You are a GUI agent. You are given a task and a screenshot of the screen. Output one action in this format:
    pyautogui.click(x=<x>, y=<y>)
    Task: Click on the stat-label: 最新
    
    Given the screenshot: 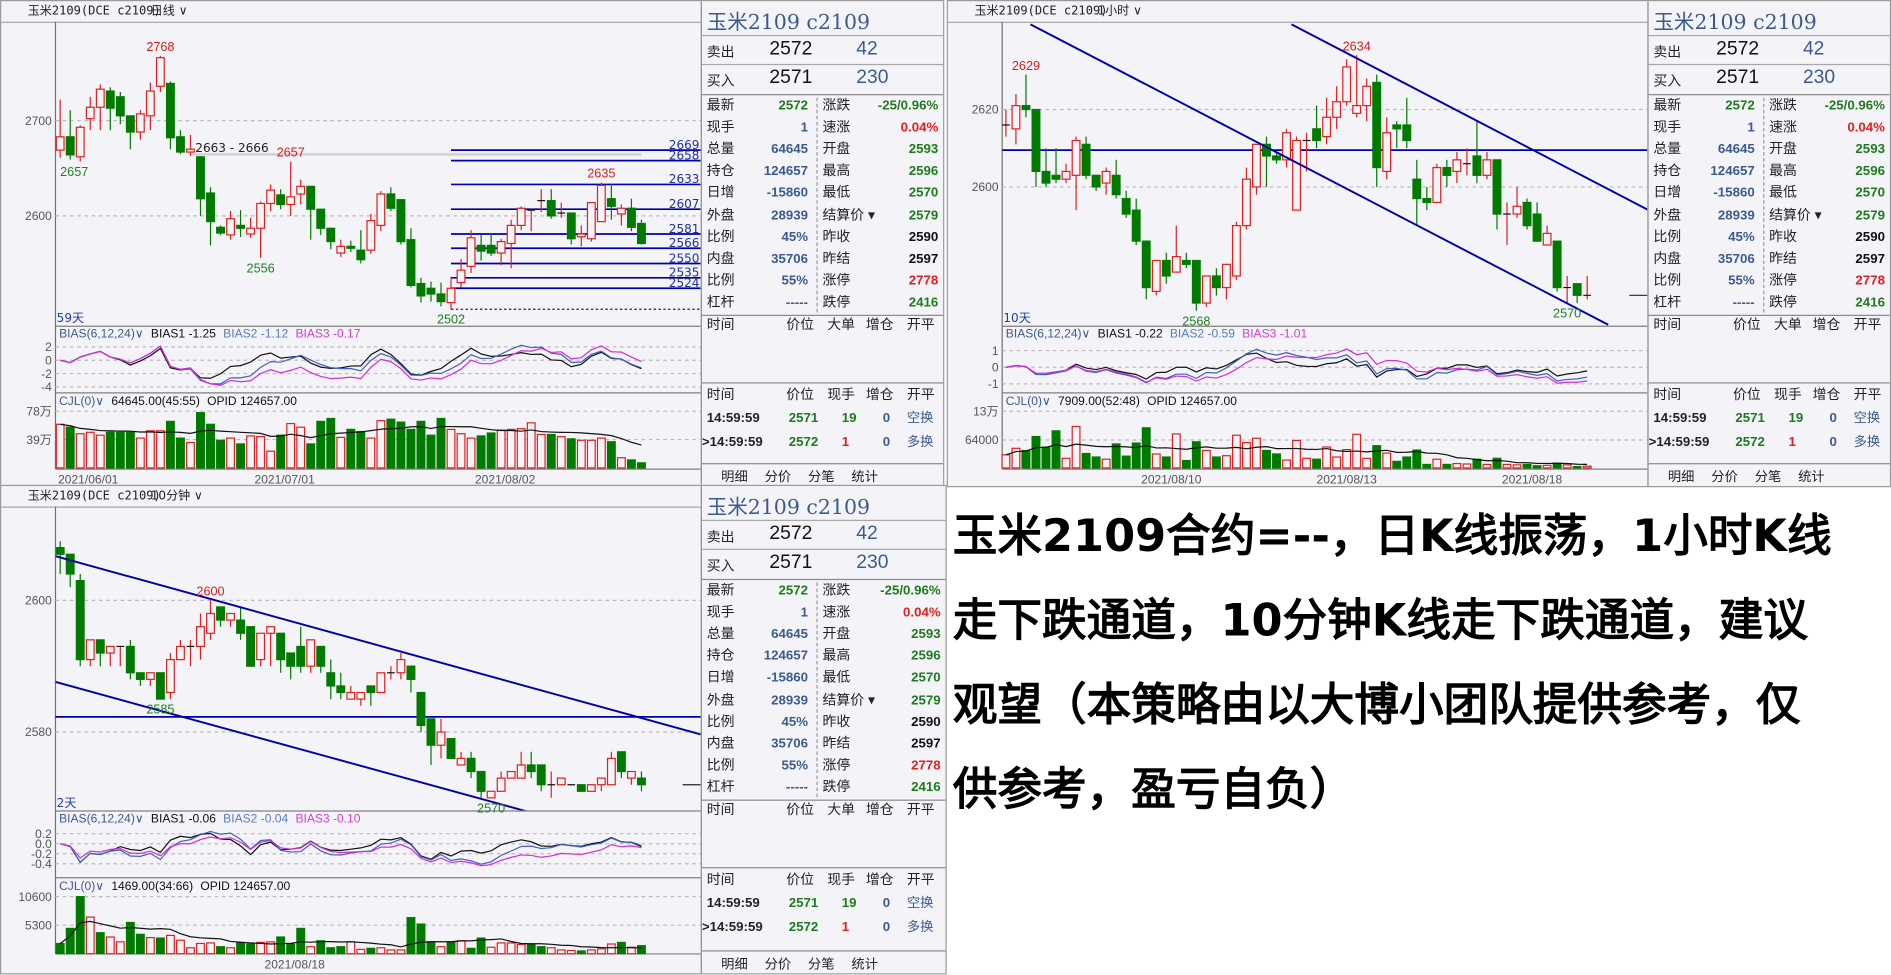 What is the action you would take?
    pyautogui.click(x=720, y=591)
    